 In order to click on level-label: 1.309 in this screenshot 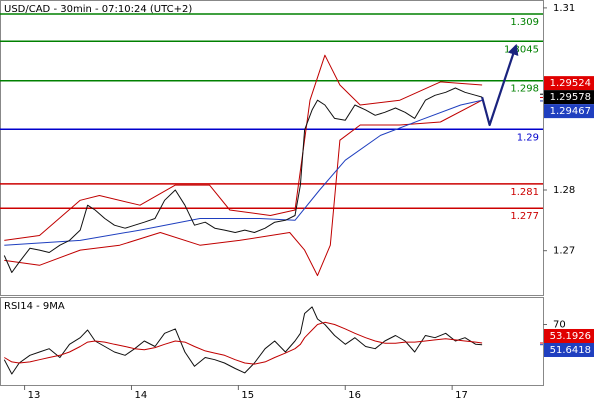, I will do `click(524, 22)`.